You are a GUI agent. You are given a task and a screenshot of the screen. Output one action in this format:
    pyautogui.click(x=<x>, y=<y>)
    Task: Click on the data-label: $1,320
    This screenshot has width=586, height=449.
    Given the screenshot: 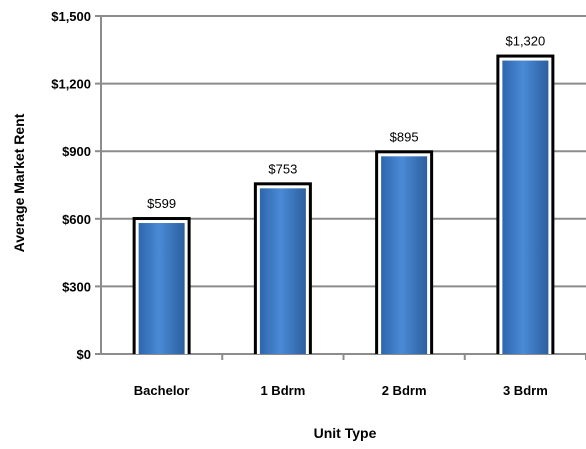 What is the action you would take?
    pyautogui.click(x=525, y=41)
    